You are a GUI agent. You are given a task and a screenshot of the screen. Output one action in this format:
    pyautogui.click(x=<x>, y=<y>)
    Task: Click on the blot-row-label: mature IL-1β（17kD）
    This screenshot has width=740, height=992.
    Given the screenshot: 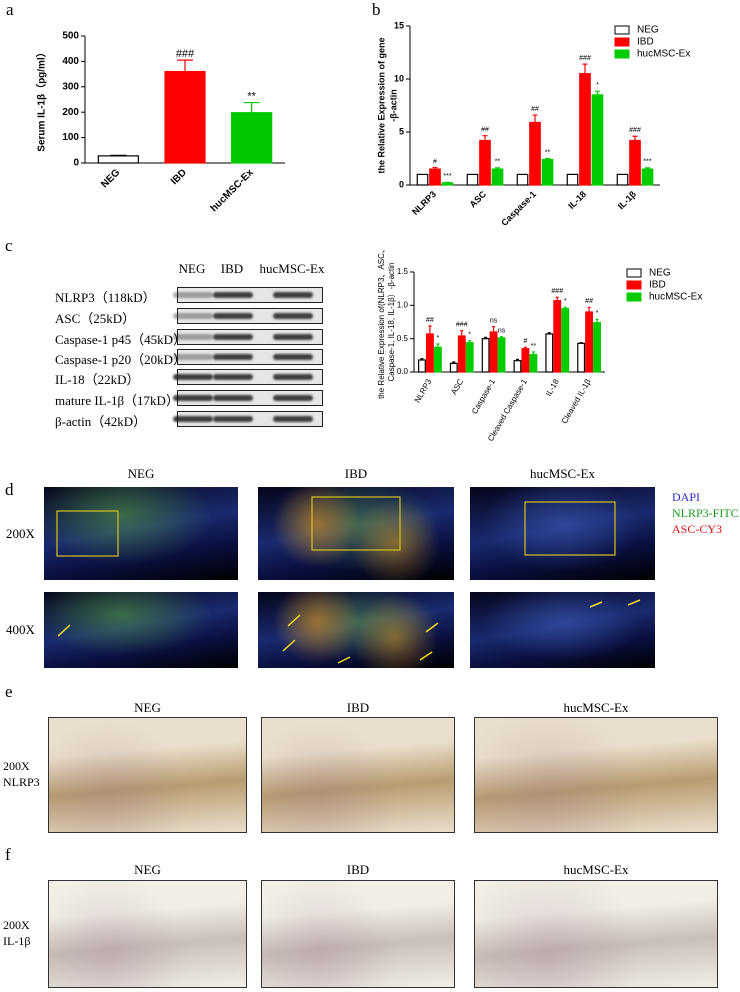 What is the action you would take?
    pyautogui.click(x=117, y=400)
    